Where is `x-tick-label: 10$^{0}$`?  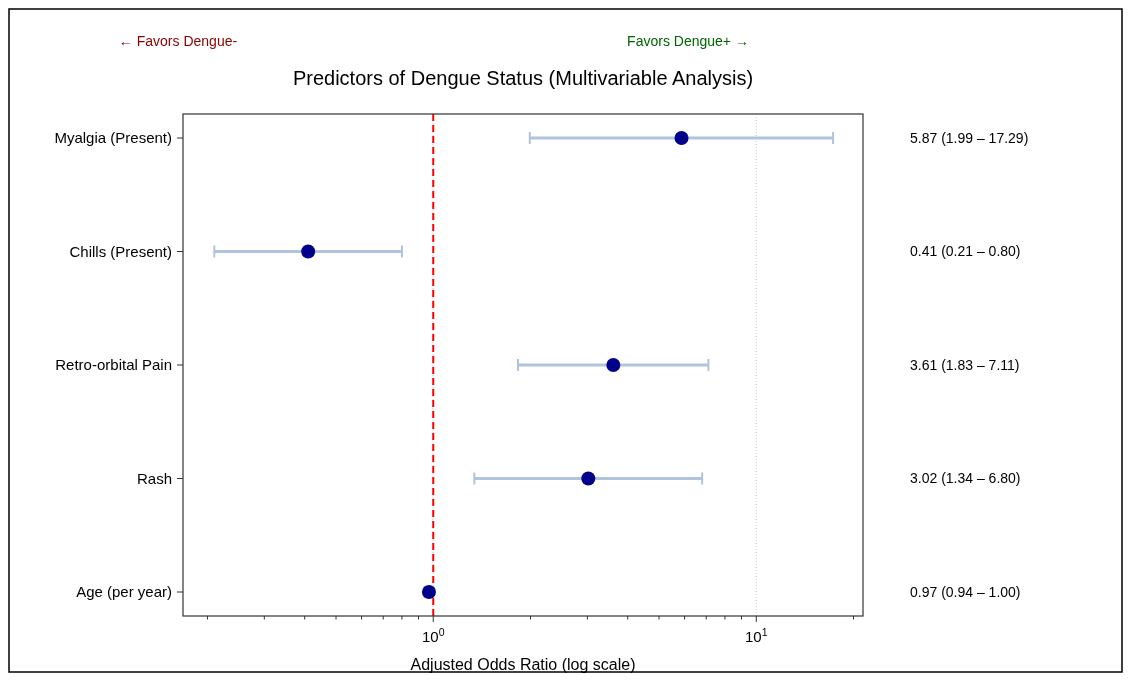
x-tick-label: 10$^{0}$ is located at coordinates (433, 635).